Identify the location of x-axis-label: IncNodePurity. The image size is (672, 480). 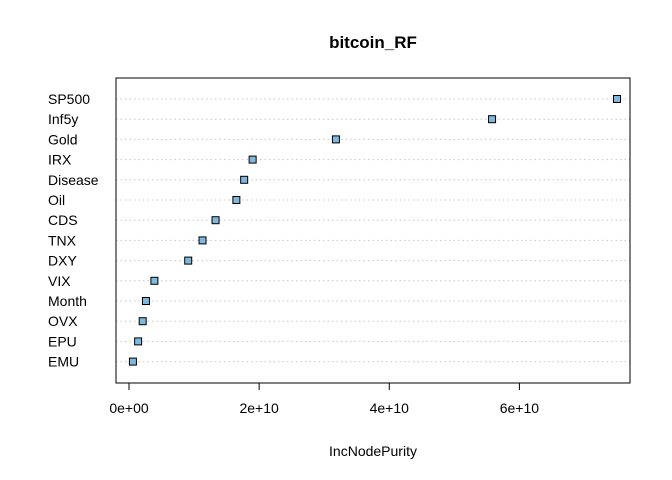
(373, 451).